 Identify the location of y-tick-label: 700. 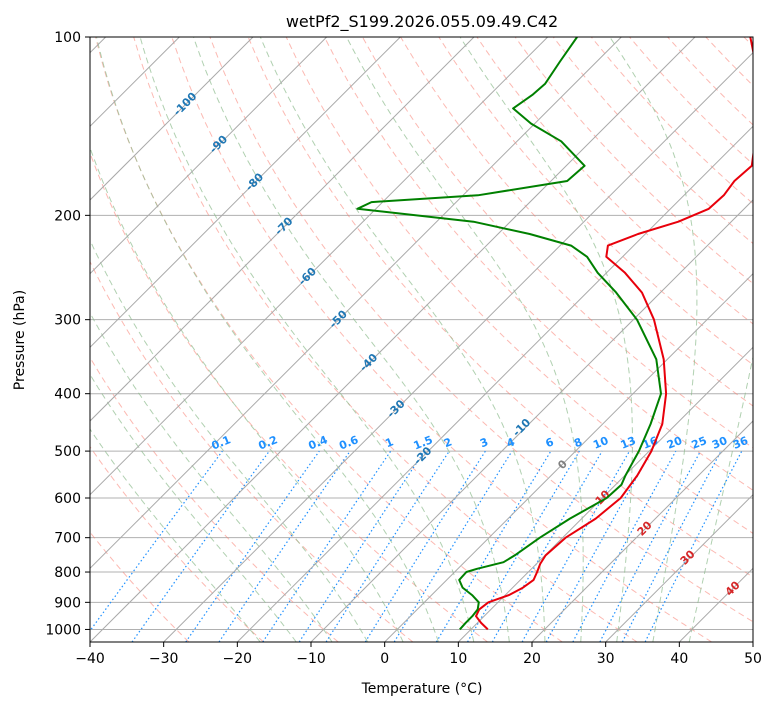
(67, 539).